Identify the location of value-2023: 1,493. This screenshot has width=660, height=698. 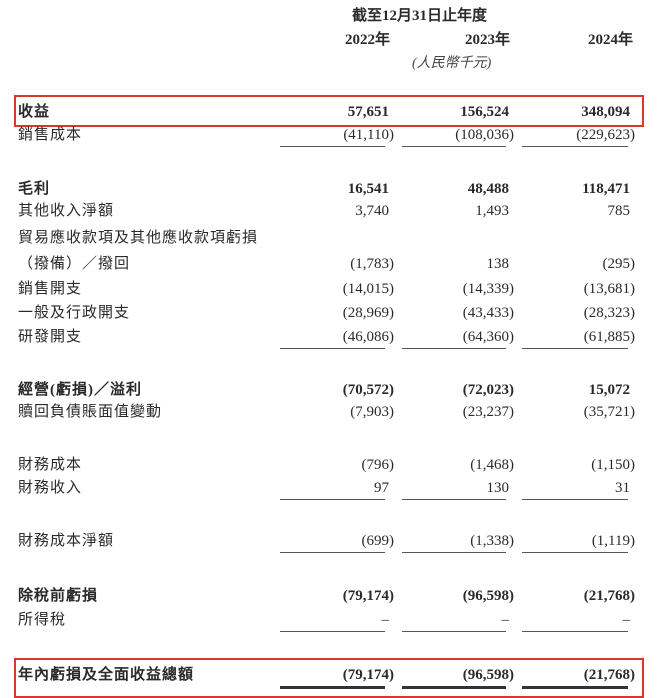
(492, 211).